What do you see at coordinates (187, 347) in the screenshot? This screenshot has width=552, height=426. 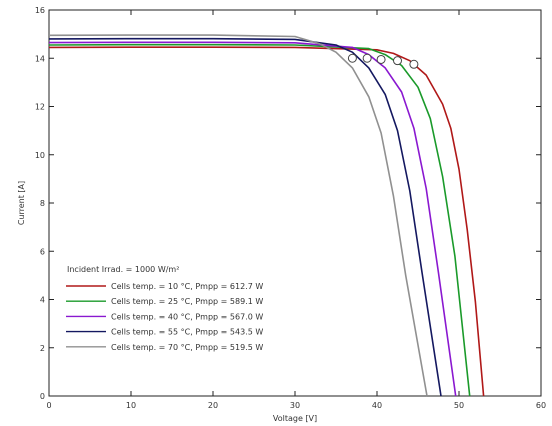 I see `legend-label-5: Cells temp. = 70 °C, Pmpp = 519.5 W` at bounding box center [187, 347].